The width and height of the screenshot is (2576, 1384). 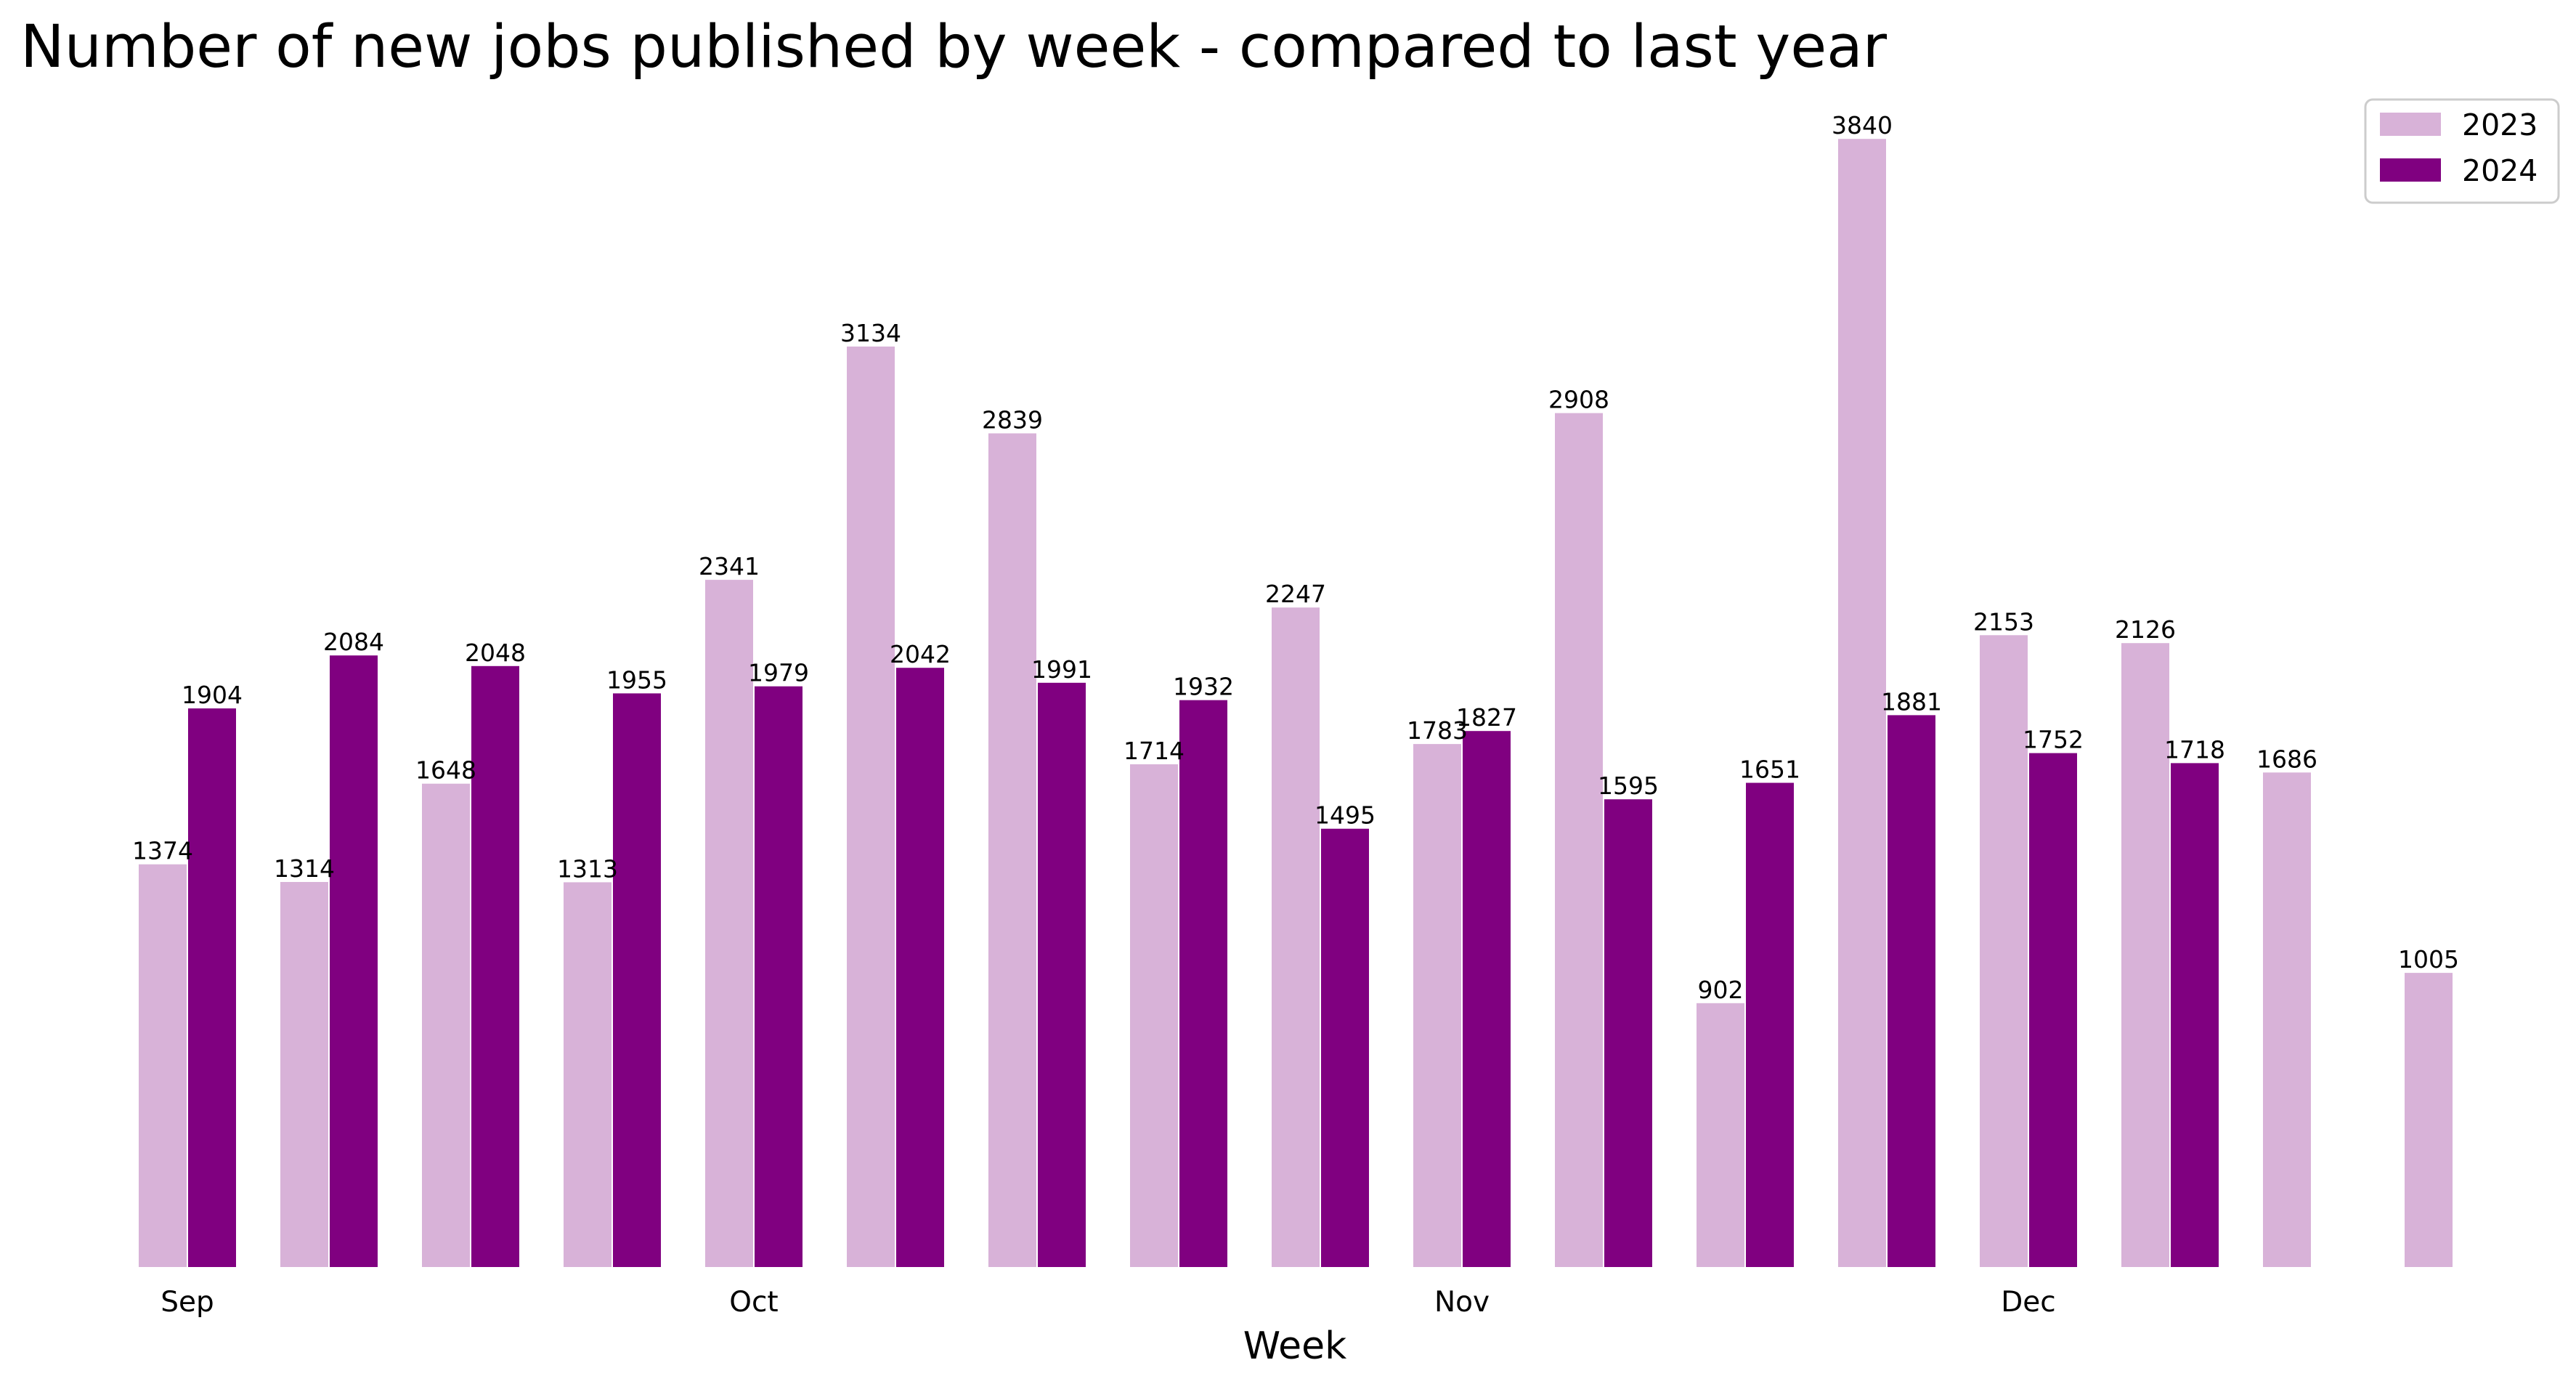 I want to click on value-label-2023-week-6: 3134, so click(x=870, y=333).